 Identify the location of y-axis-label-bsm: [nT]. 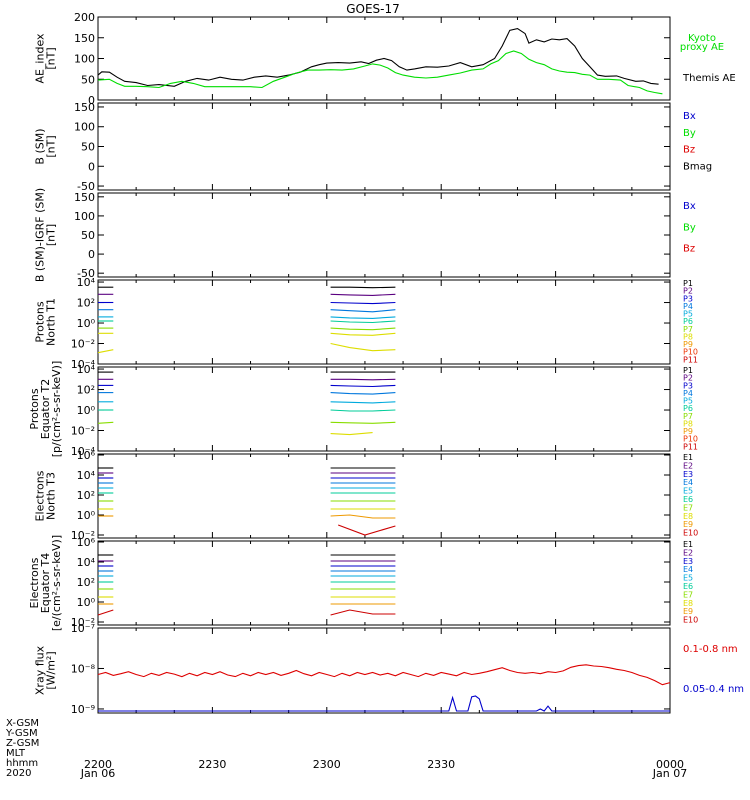
(51, 146).